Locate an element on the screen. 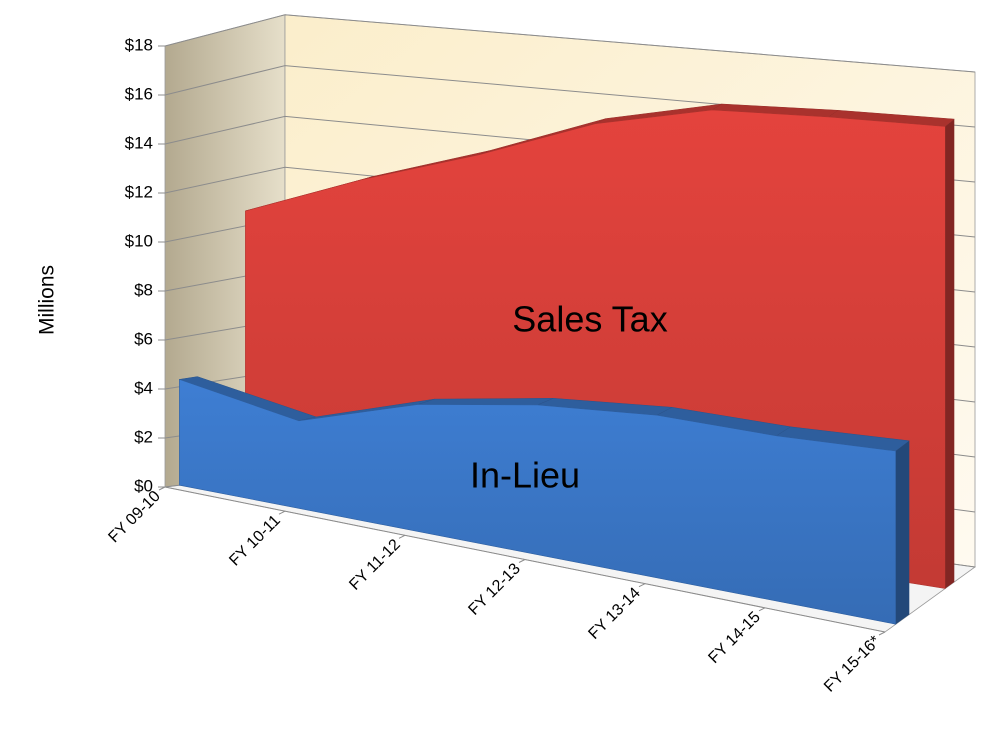  x-tick-label: FY 12-13 is located at coordinates (494, 589).